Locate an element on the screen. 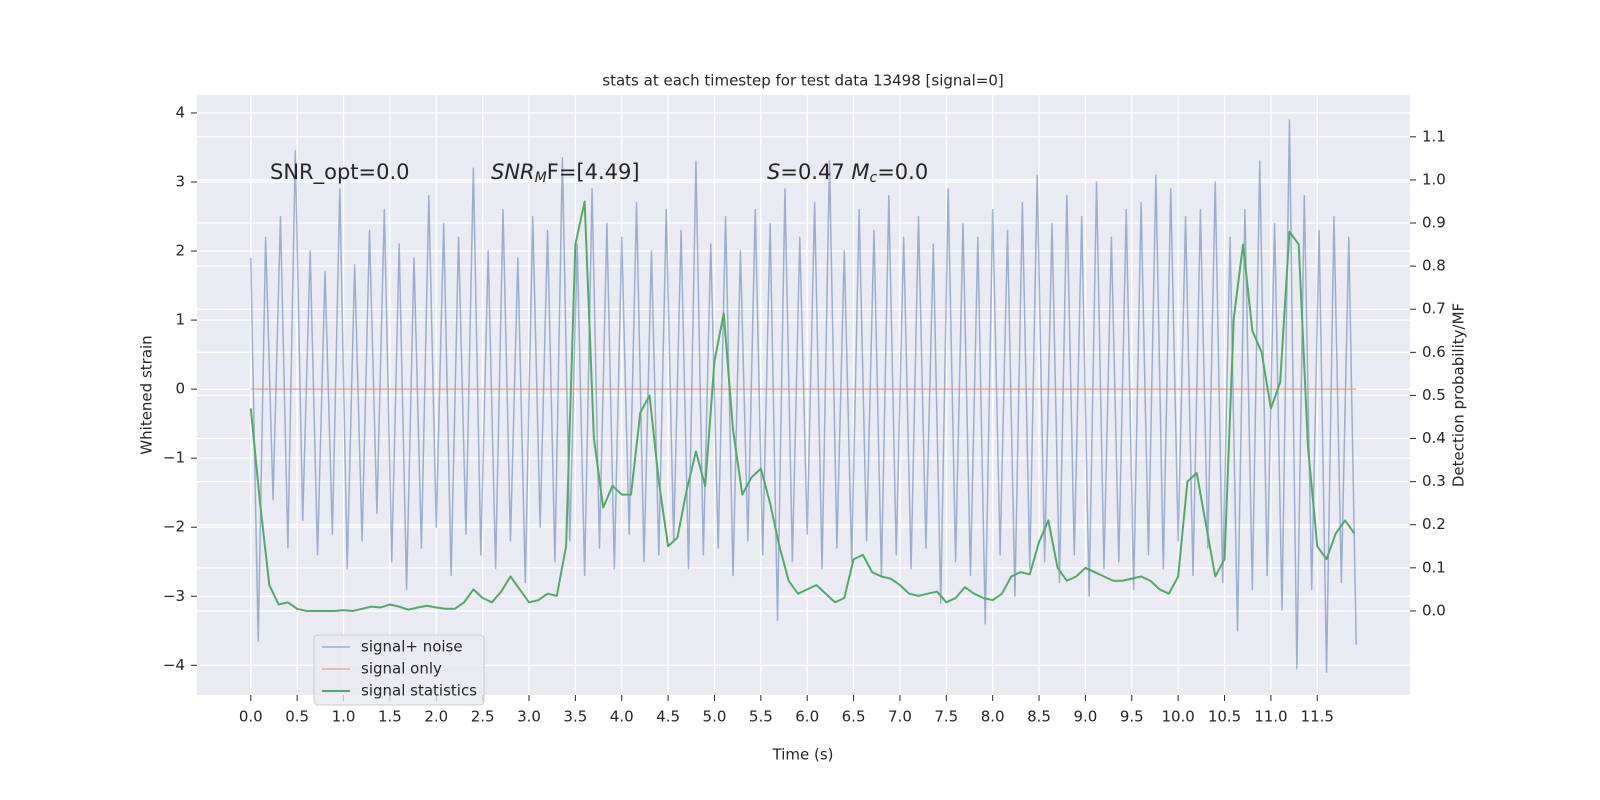 This screenshot has height=800, width=1600. x-tick-label: 2.0 is located at coordinates (436, 717).